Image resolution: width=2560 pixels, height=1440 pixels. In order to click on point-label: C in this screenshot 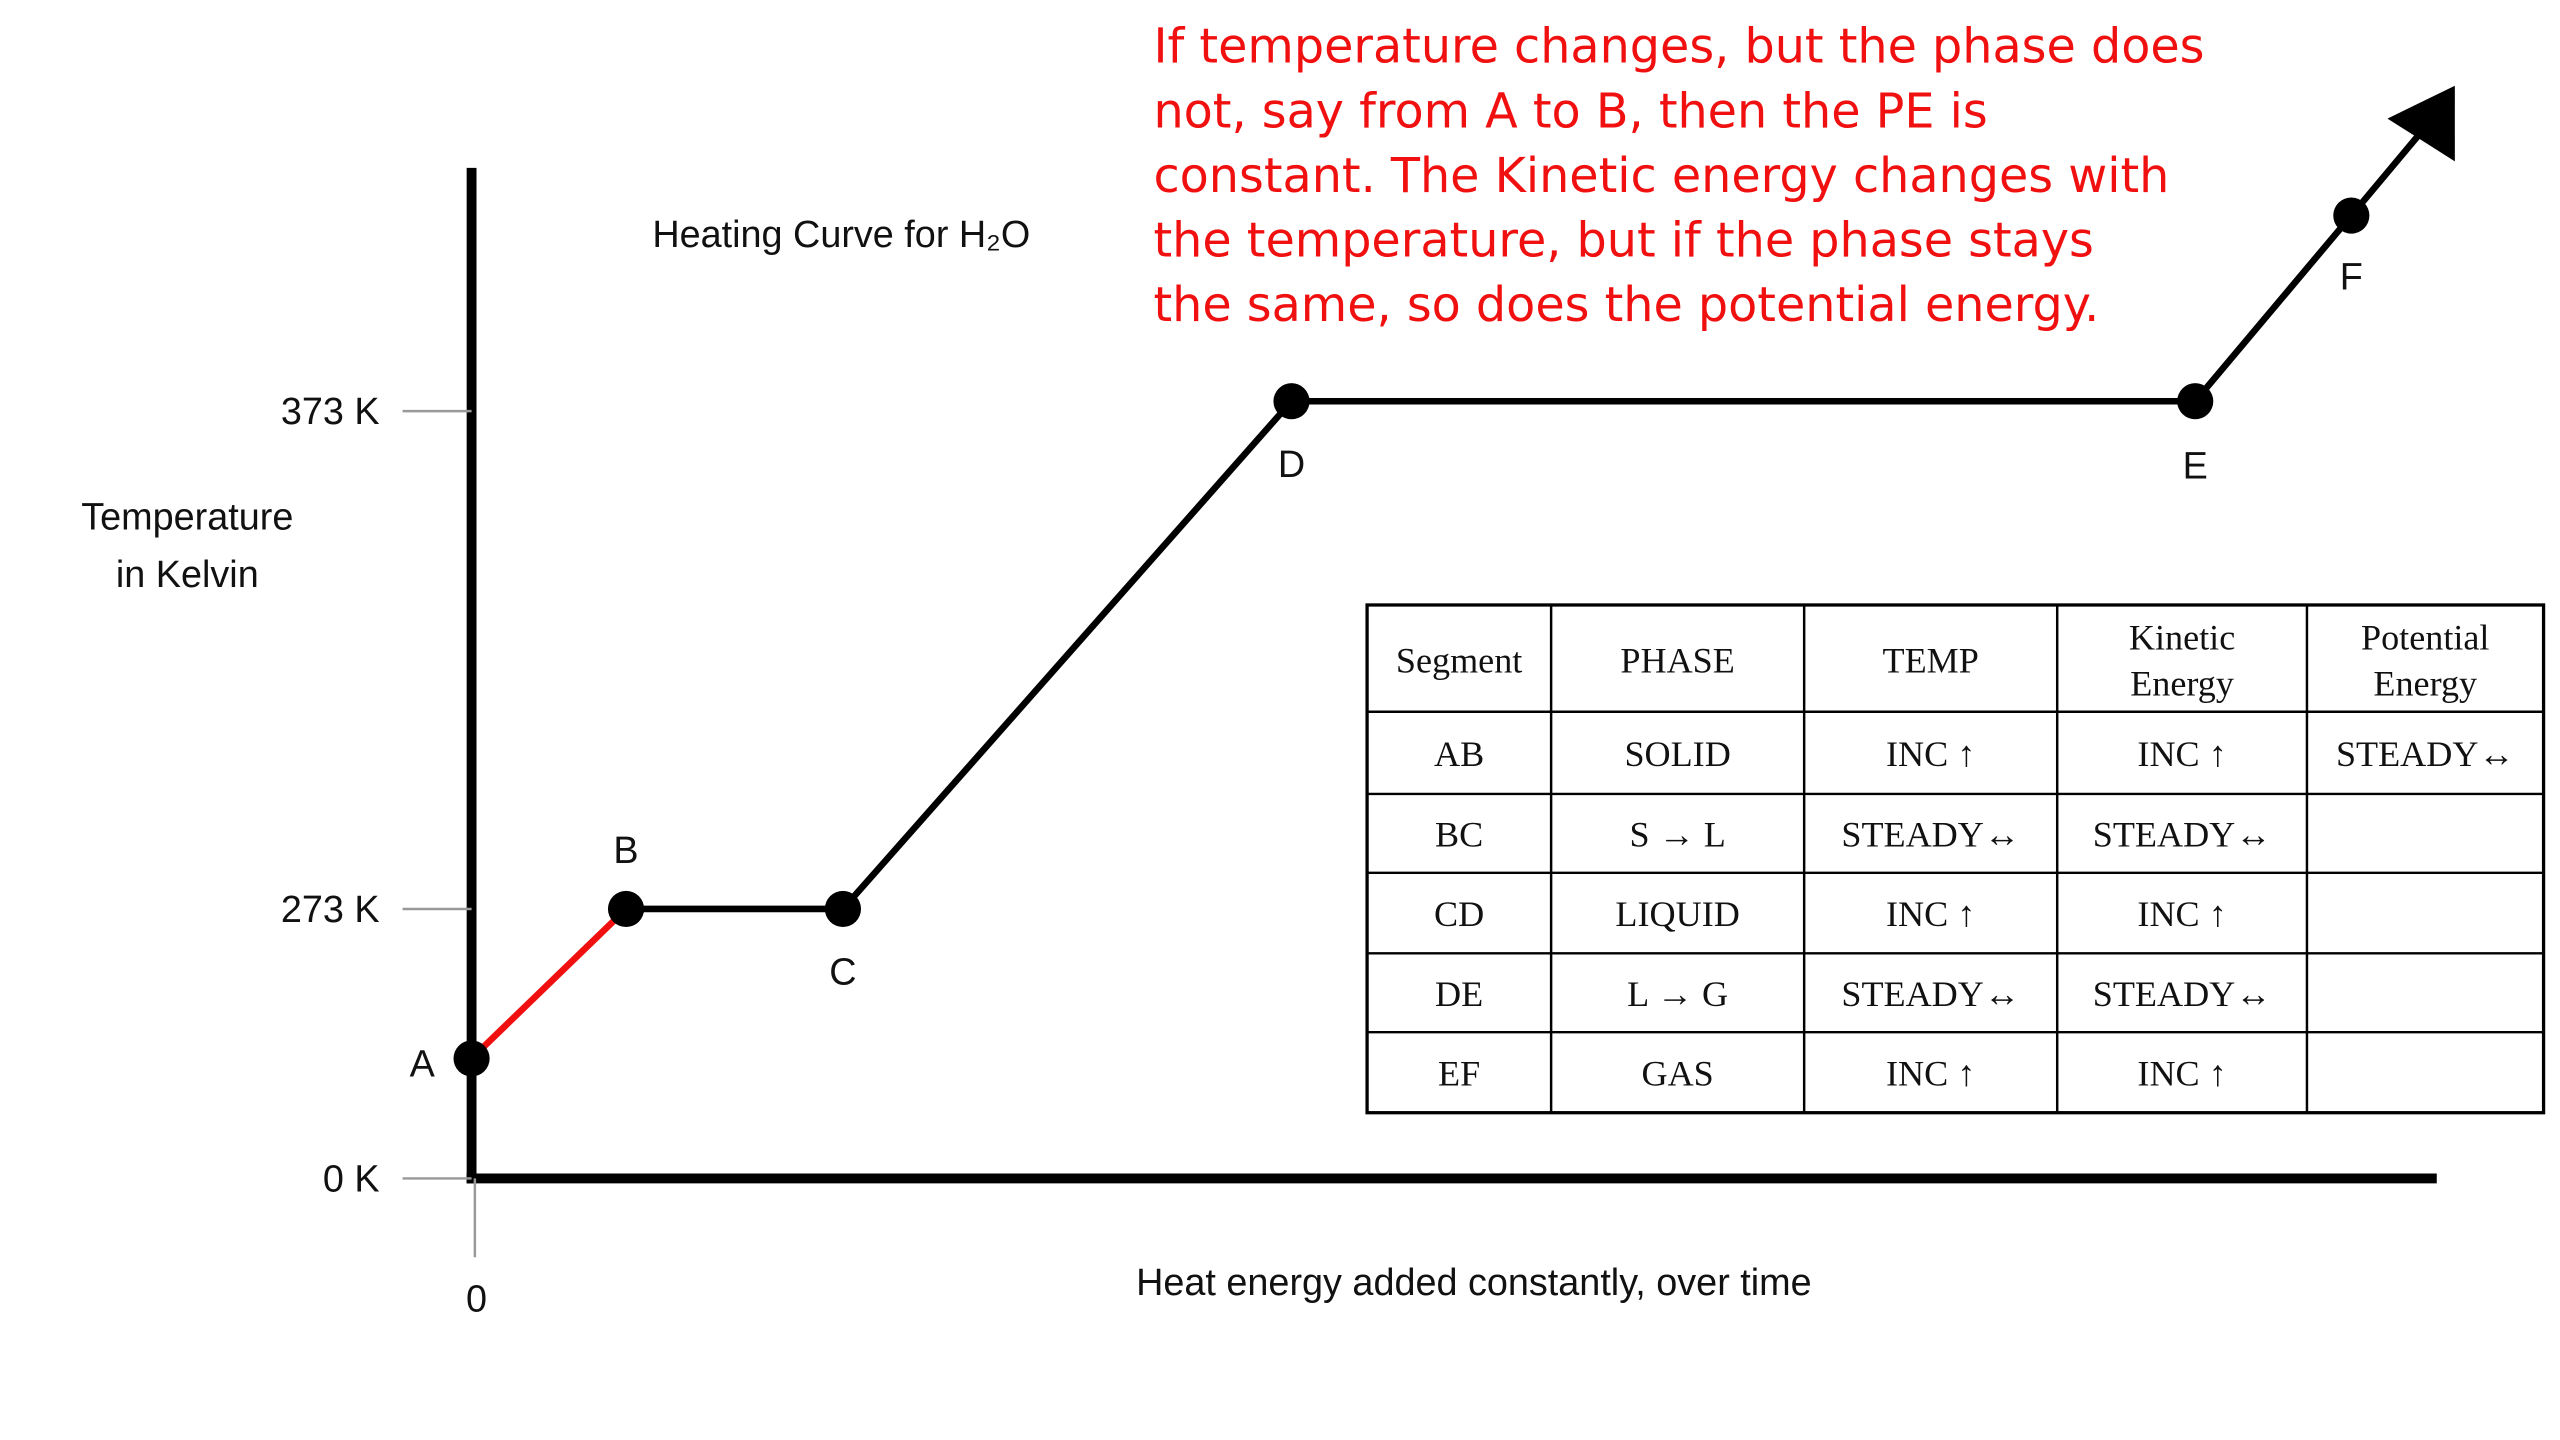, I will do `click(842, 973)`.